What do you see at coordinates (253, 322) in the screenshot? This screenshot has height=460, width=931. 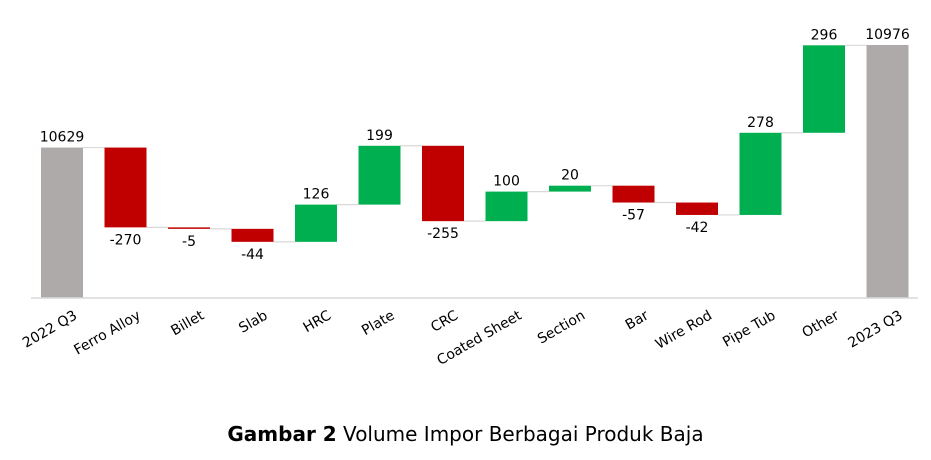 I see `category-label-slab: Slab` at bounding box center [253, 322].